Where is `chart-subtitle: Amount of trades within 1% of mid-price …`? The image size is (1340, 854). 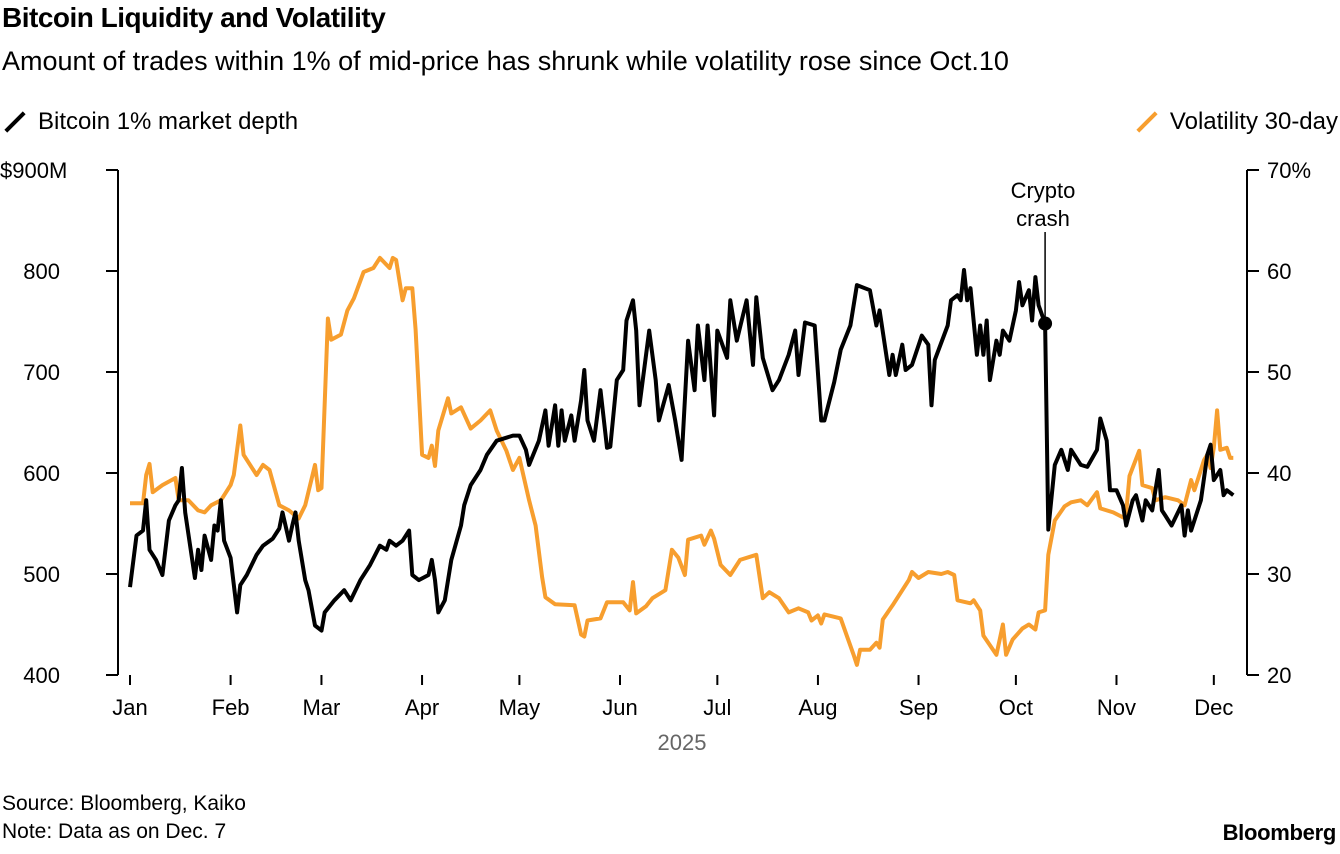
chart-subtitle: Amount of trades within 1% of mid-price … is located at coordinates (505, 61).